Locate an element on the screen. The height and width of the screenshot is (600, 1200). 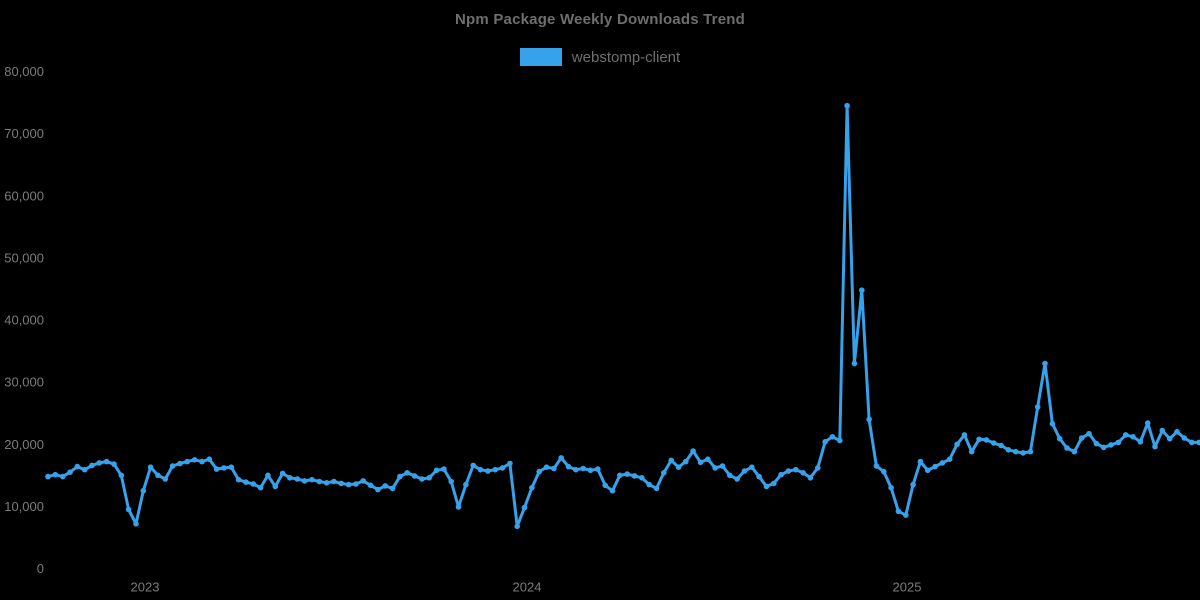
y-tick-label: 0 is located at coordinates (40, 568).